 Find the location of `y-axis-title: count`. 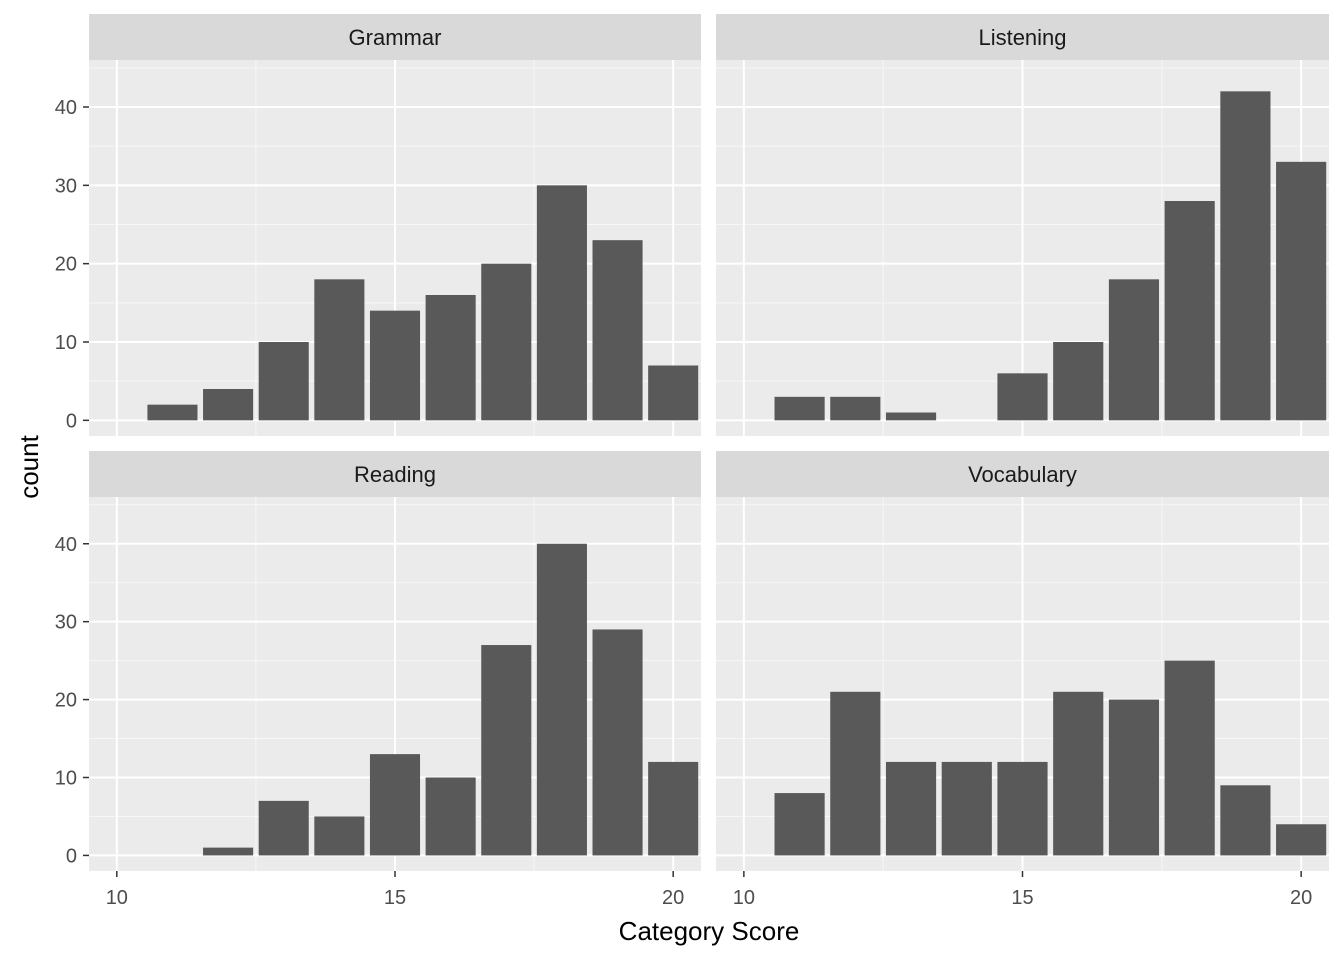

y-axis-title: count is located at coordinates (29, 466).